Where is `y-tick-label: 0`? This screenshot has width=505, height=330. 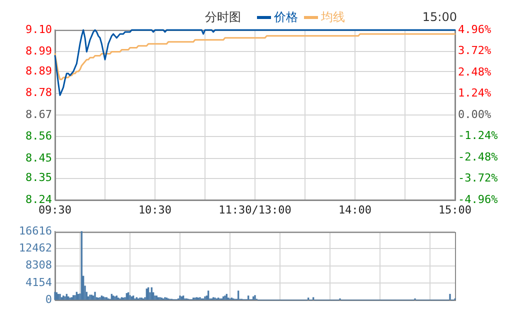 y-tick-label: 0 is located at coordinates (48, 299).